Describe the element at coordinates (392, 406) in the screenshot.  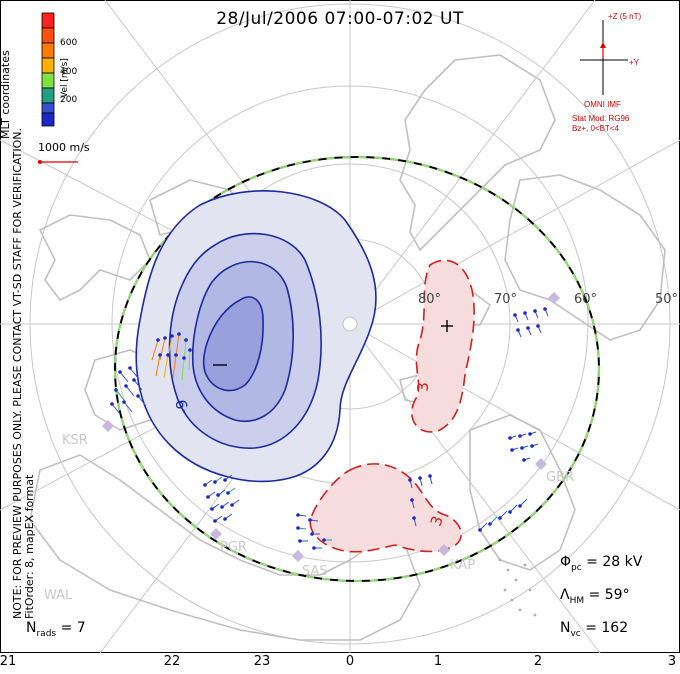
I see `positive-cells` at that location.